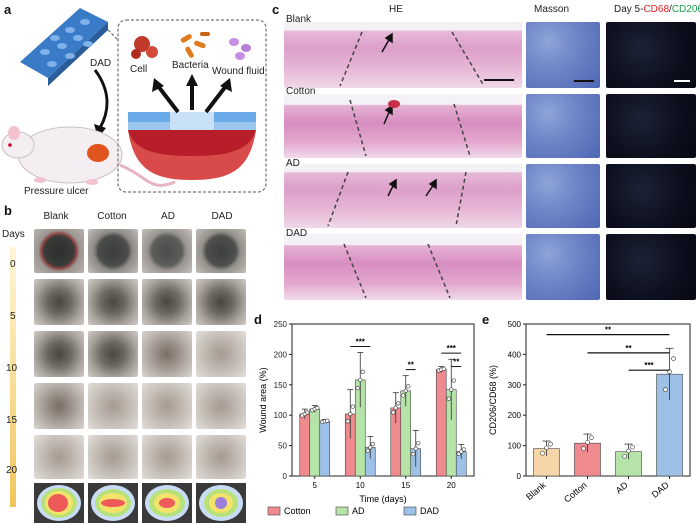 This screenshot has height=524, width=700. Describe the element at coordinates (430, 511) in the screenshot. I see `legend-label: DAD` at that location.